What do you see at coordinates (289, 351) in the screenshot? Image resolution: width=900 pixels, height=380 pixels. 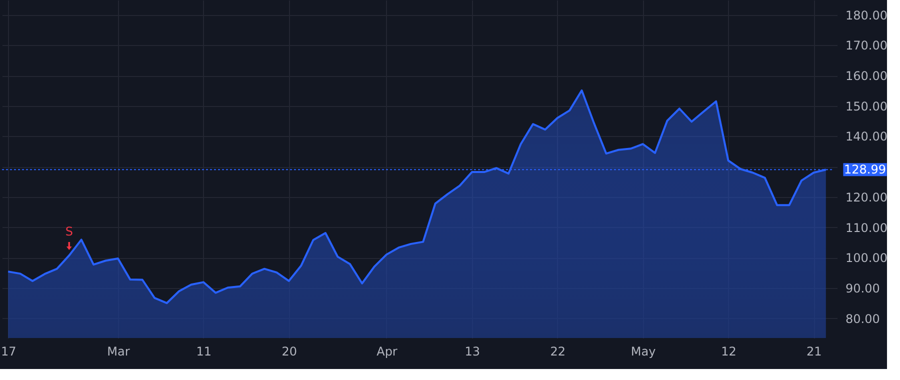 I see `x-tick-label: 20` at bounding box center [289, 351].